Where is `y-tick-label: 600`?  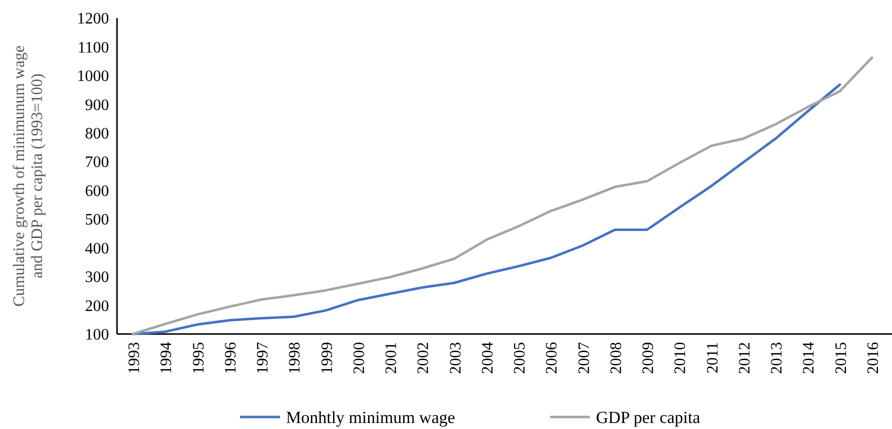 y-tick-label: 600 is located at coordinates (97, 191).